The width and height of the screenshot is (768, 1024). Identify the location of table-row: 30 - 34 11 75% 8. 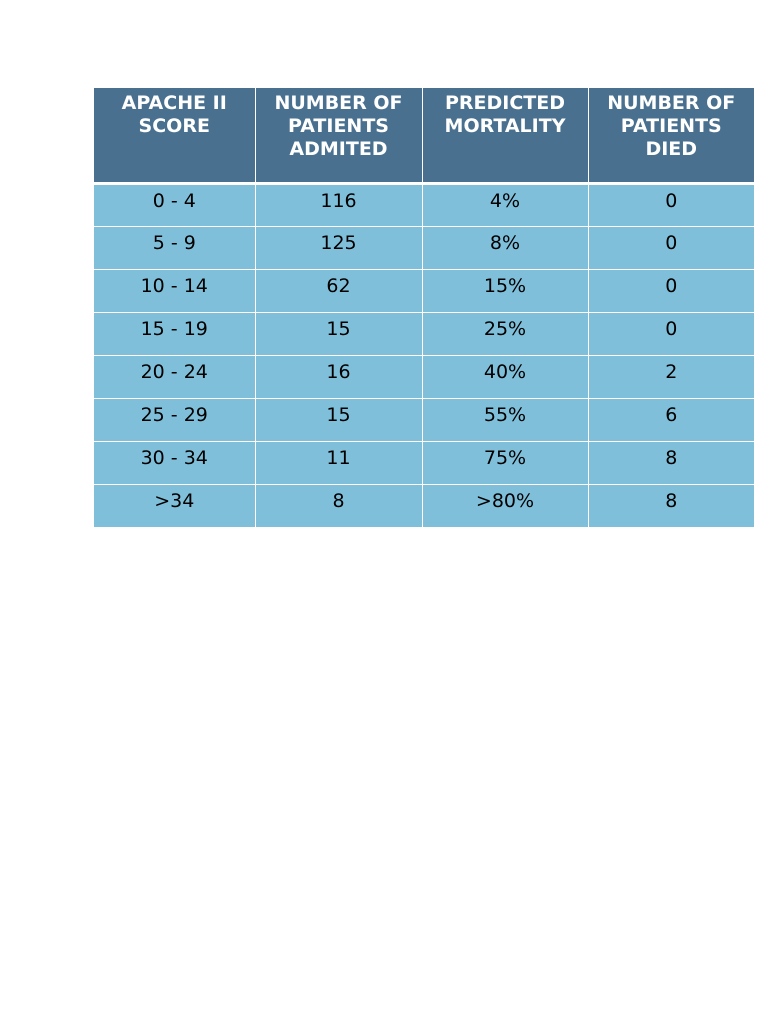
(424, 462).